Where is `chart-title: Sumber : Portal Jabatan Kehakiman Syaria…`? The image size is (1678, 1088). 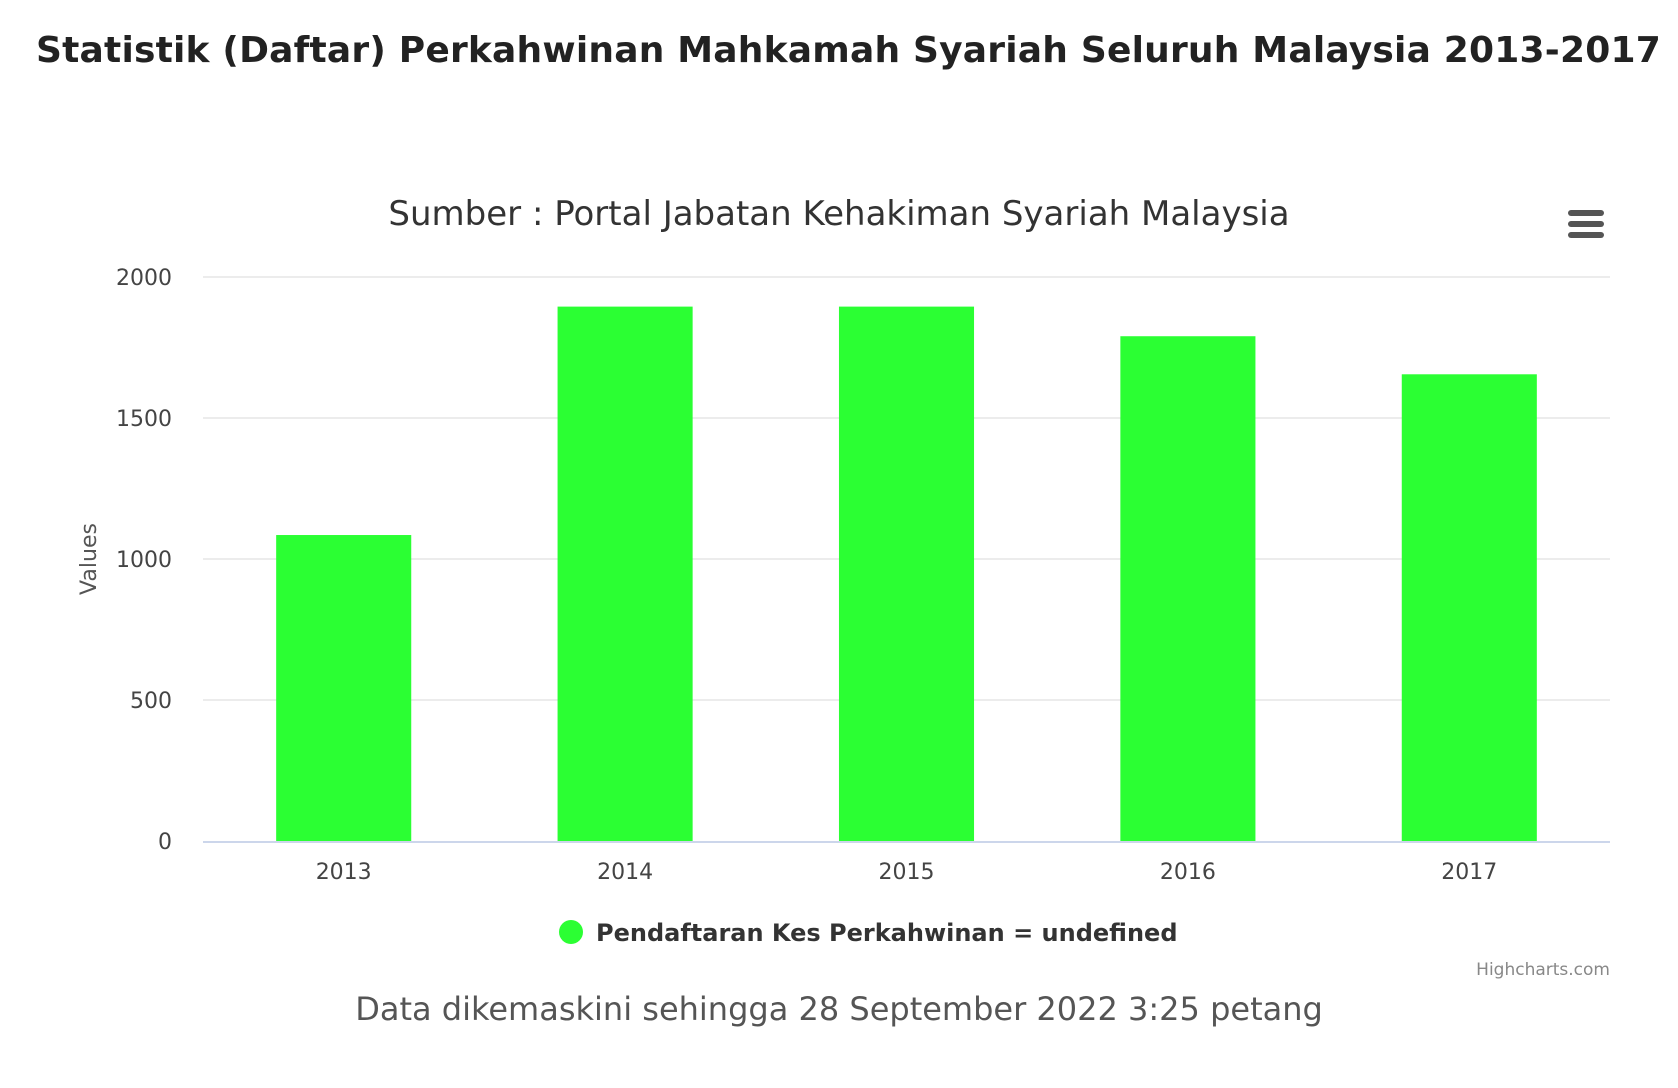 chart-title: Sumber : Portal Jabatan Kehakiman Syaria… is located at coordinates (839, 214).